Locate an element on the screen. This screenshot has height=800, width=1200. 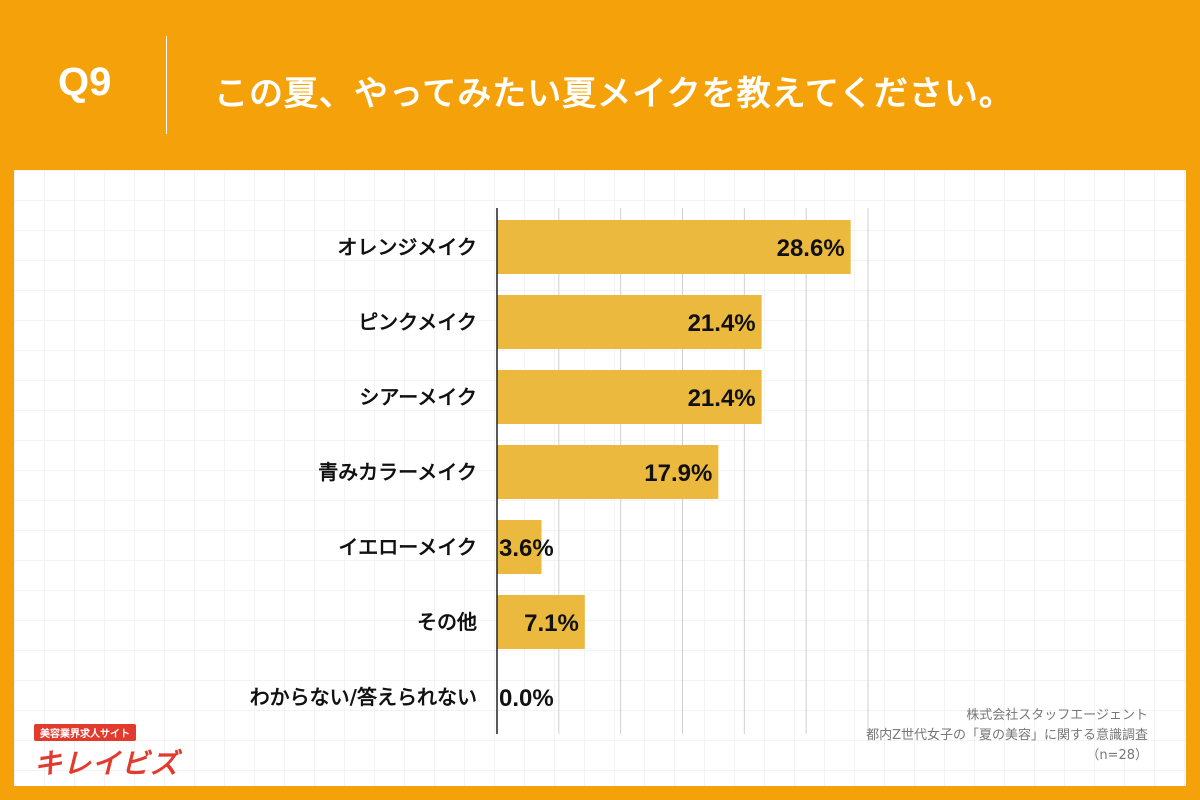
value-label: 3.6% is located at coordinates (526, 548).